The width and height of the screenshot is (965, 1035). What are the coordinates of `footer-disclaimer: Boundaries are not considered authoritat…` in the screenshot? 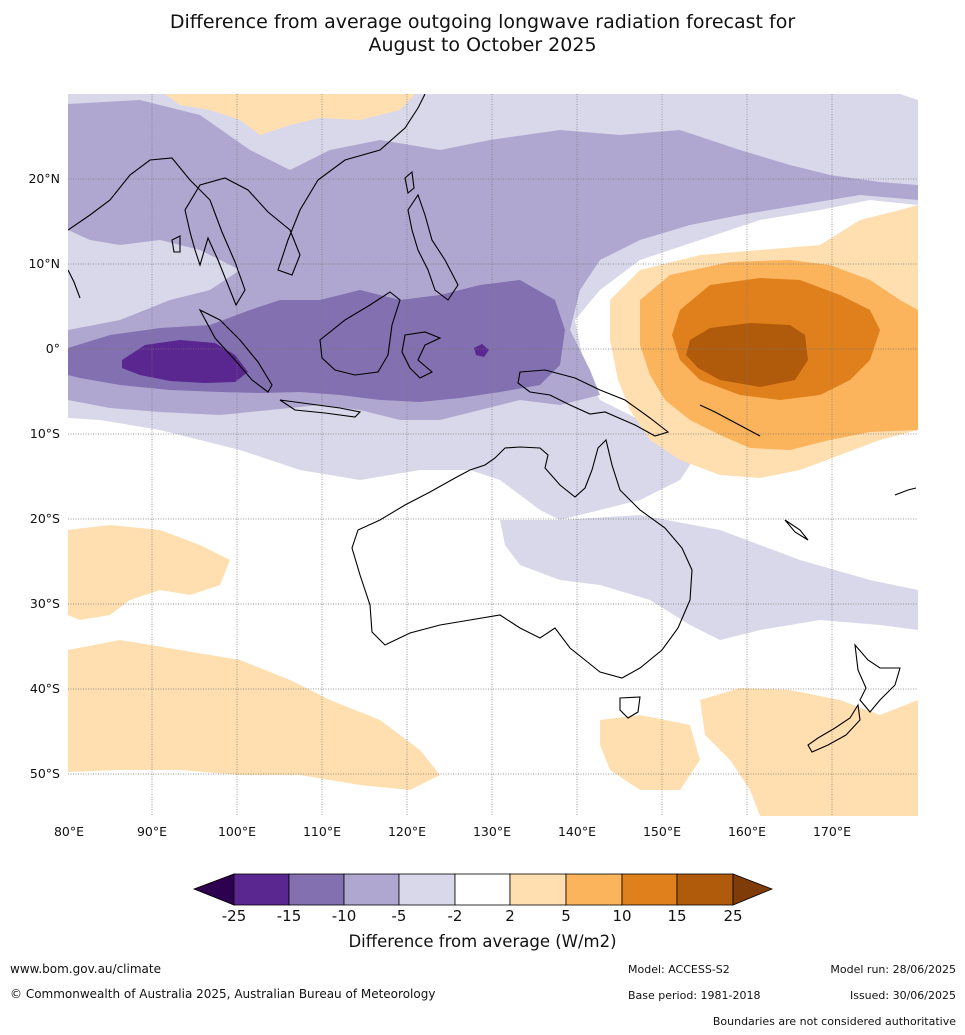 It's located at (834, 1021).